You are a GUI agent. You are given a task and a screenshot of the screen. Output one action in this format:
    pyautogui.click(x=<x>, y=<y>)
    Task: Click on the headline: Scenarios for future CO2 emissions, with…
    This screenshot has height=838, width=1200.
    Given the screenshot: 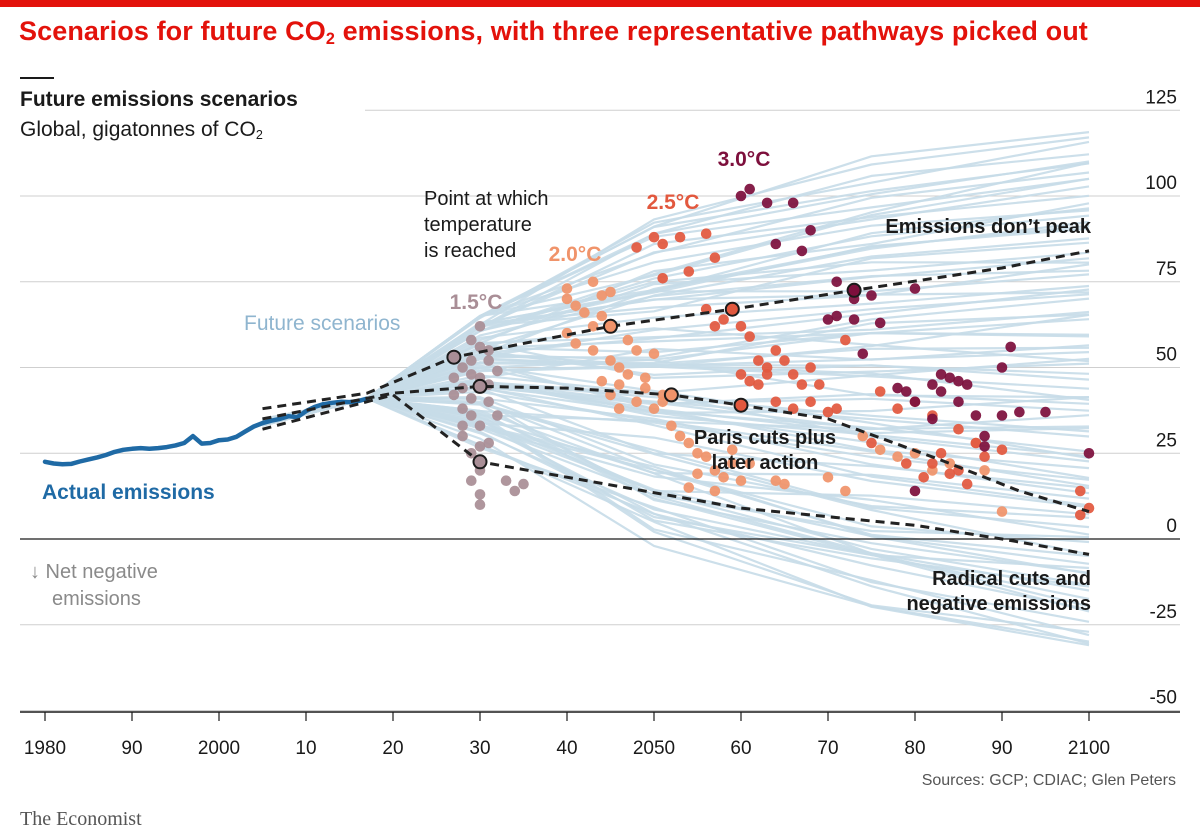 What is the action you would take?
    pyautogui.click(x=553, y=32)
    